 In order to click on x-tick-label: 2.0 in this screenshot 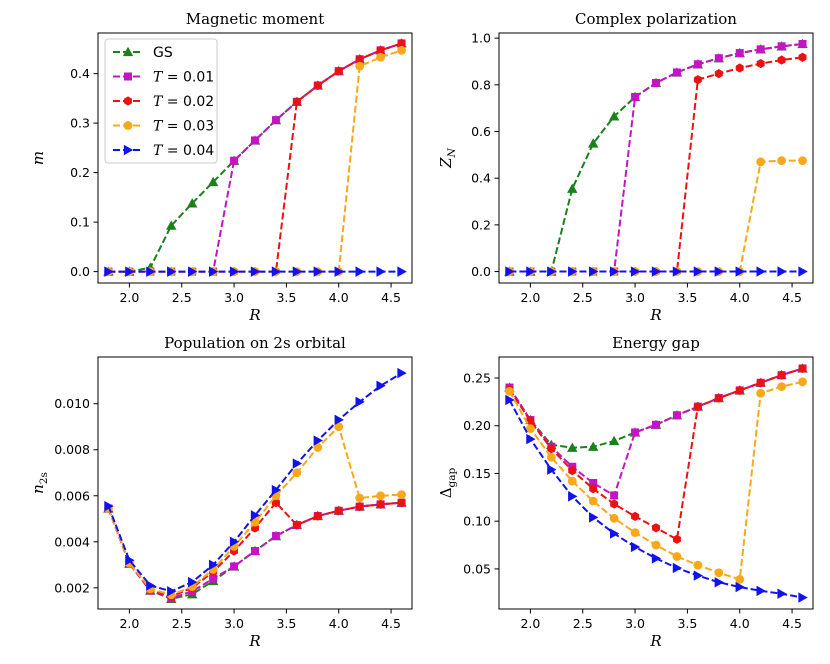, I will do `click(530, 623)`.